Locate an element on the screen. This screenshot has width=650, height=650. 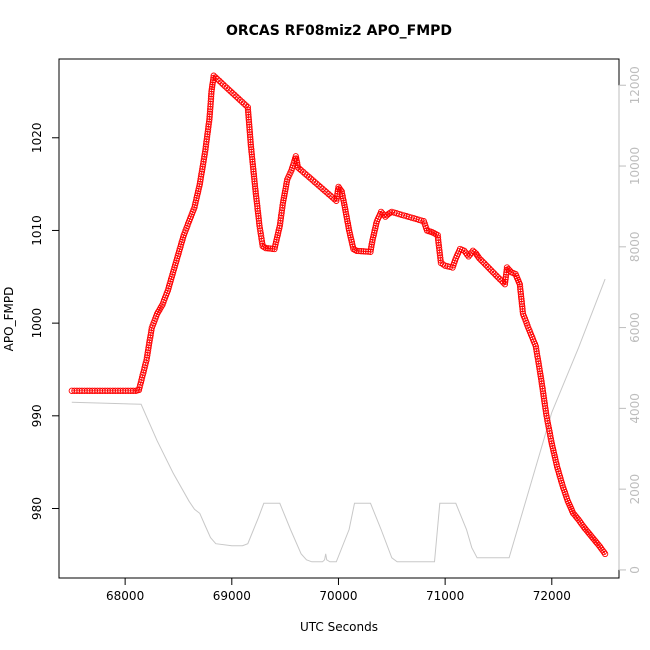
x-axis-label: UTC Seconds is located at coordinates (339, 627).